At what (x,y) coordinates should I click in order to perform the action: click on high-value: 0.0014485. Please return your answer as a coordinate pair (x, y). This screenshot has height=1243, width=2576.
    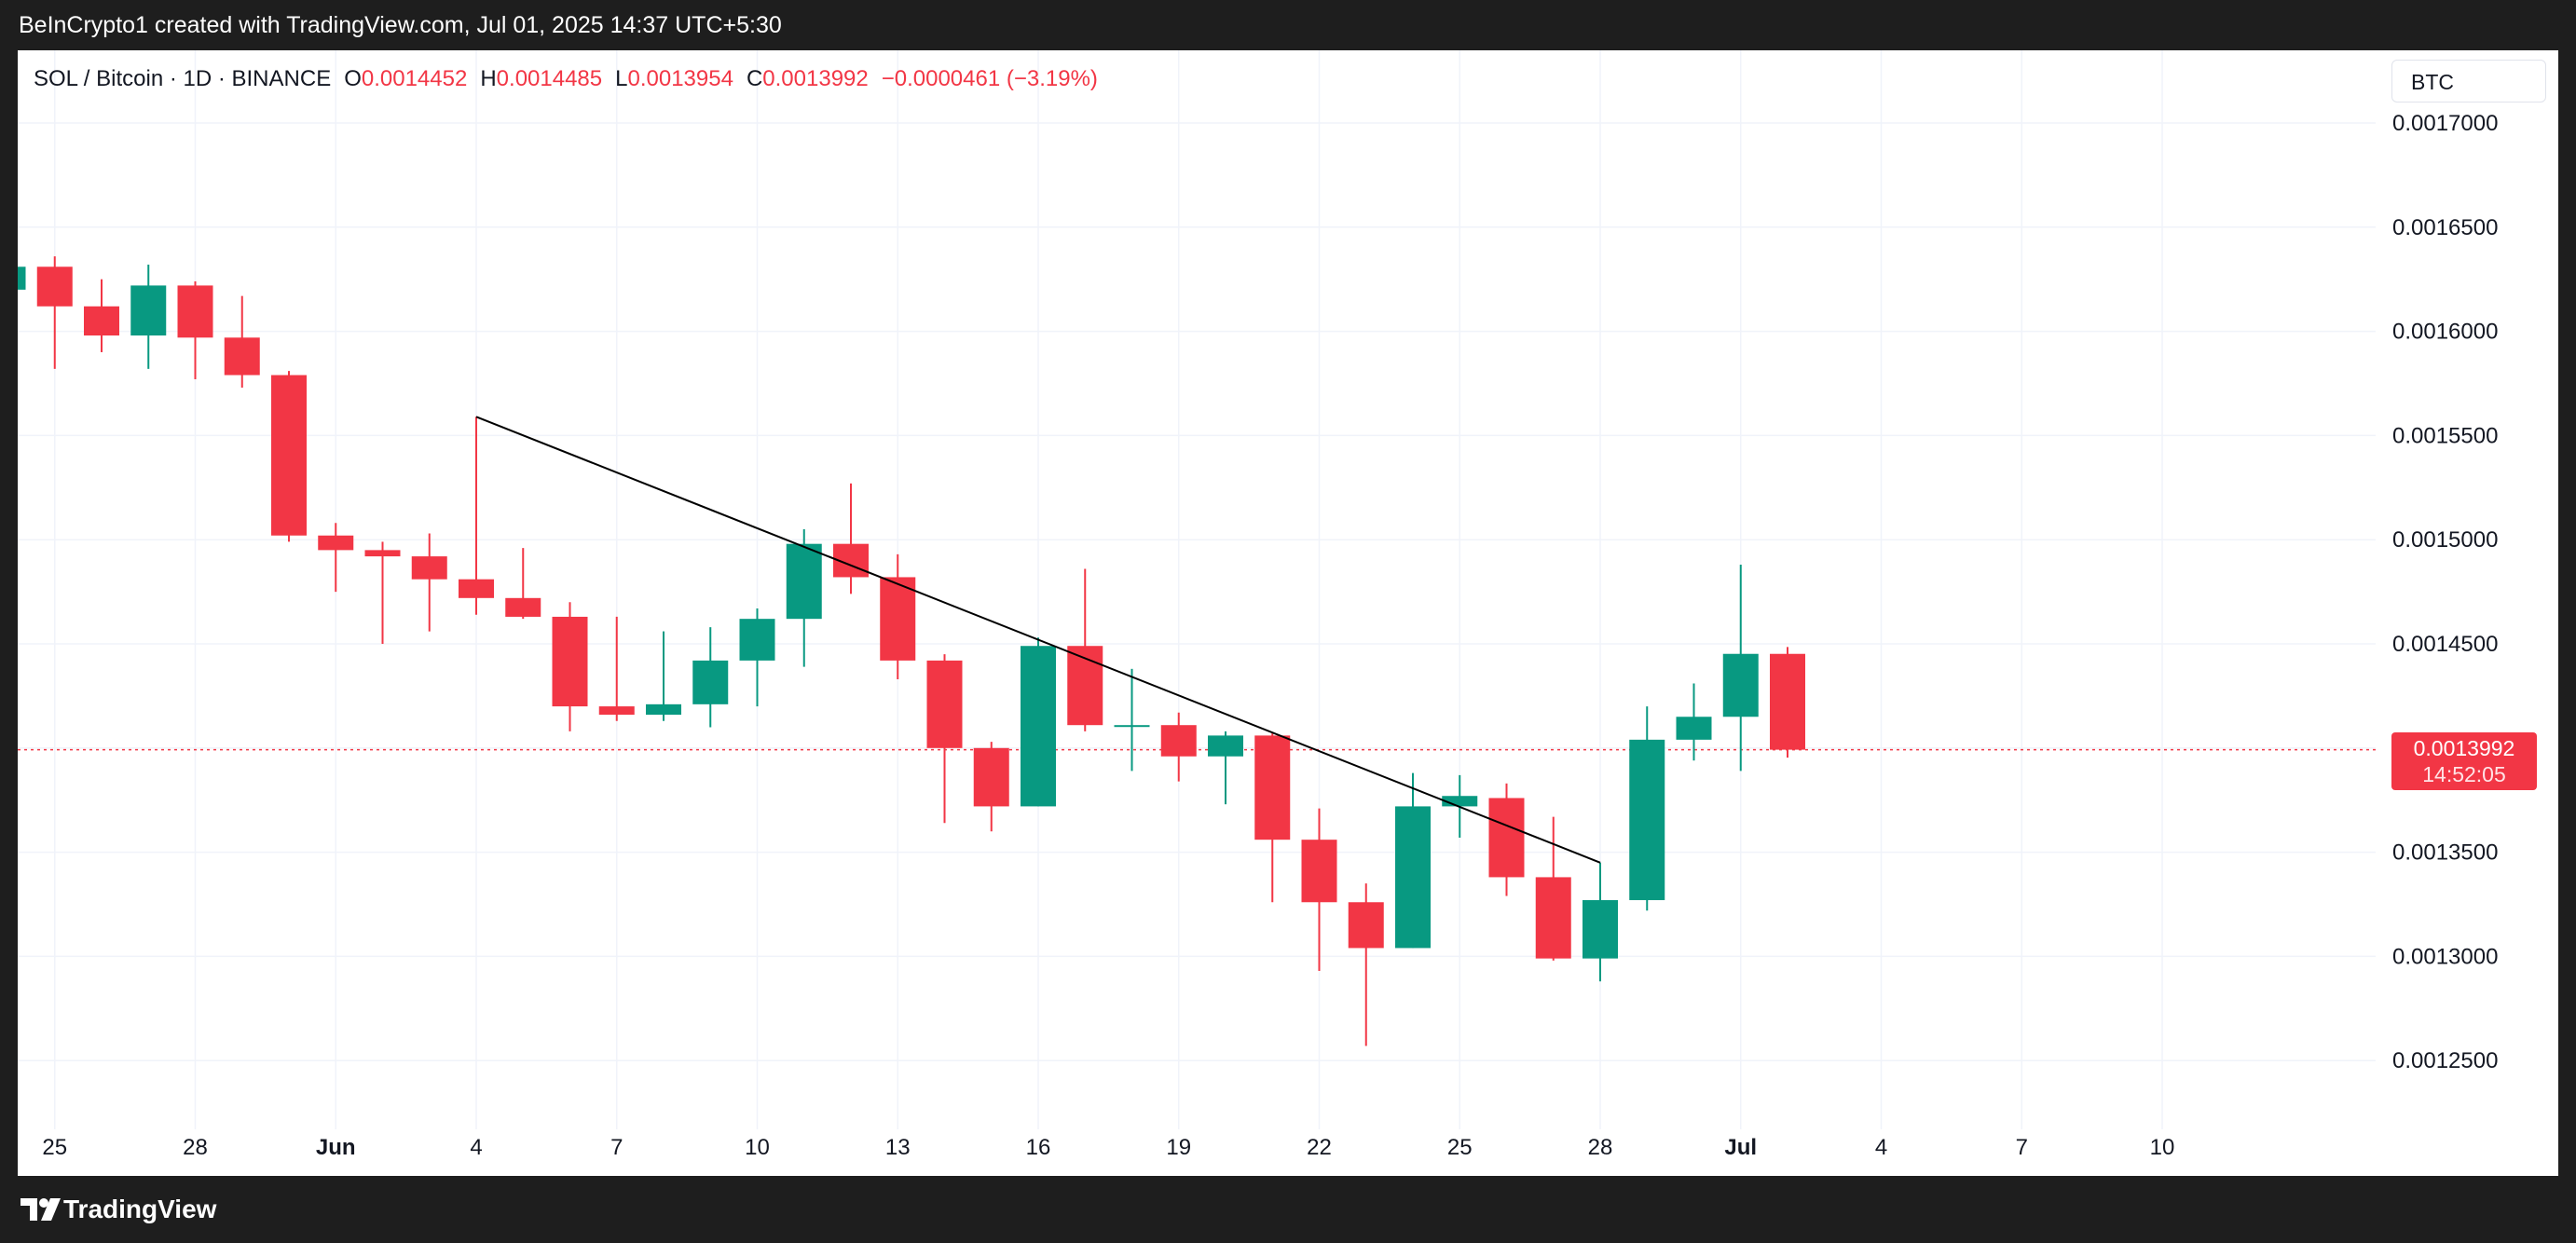
    Looking at the image, I should click on (549, 78).